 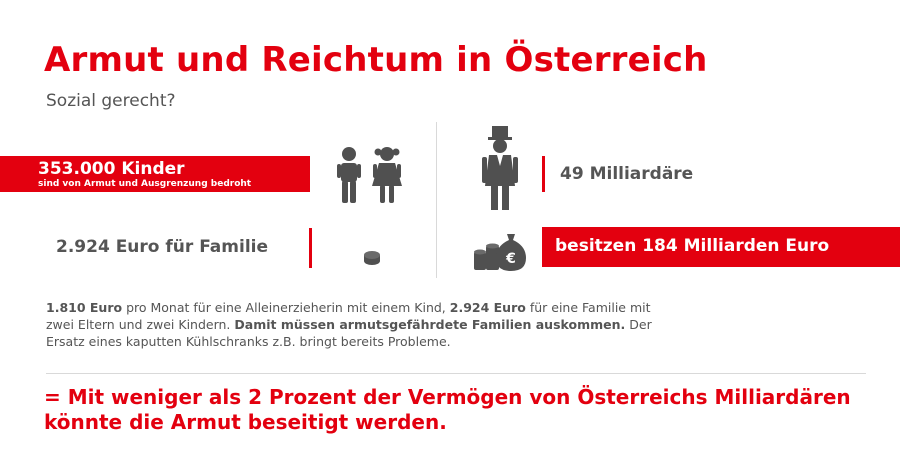 What do you see at coordinates (543, 174) in the screenshot?
I see `red-tick-right` at bounding box center [543, 174].